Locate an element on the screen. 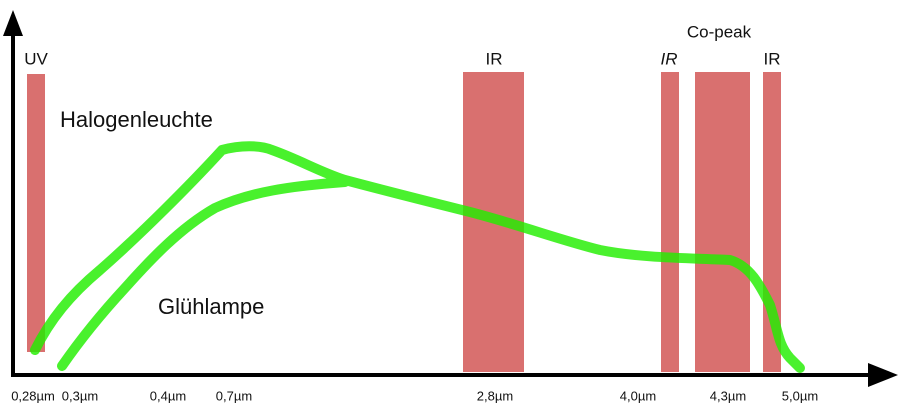 The width and height of the screenshot is (900, 407). x-tick-label: 5,0µm is located at coordinates (800, 395).